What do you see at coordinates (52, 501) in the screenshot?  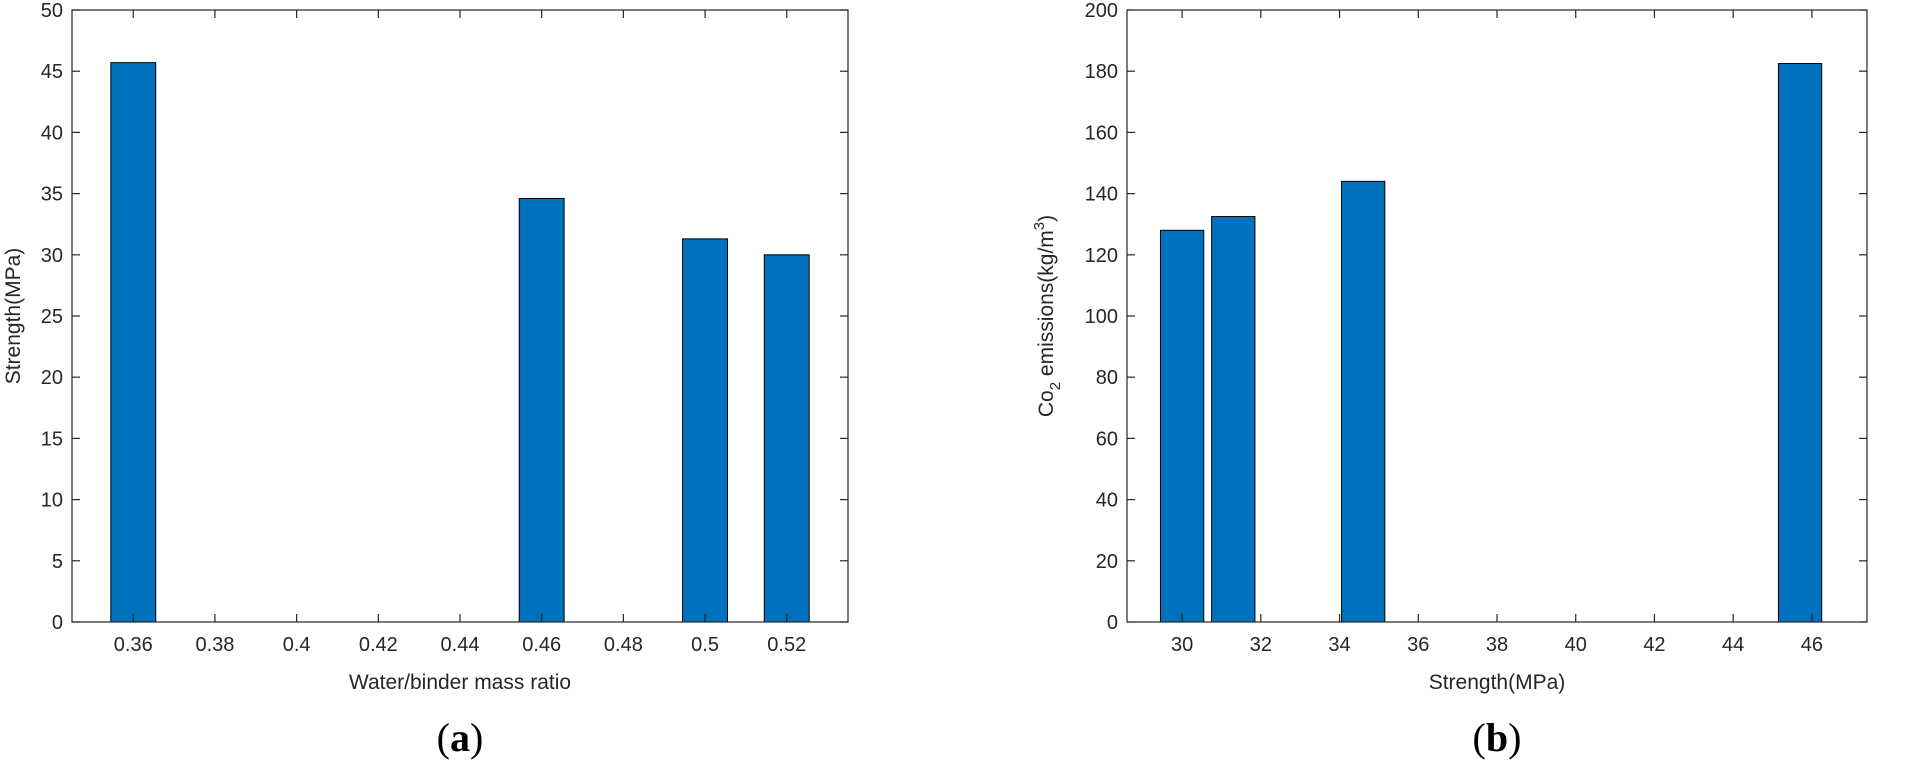 I see `chart-a-y-tick-label: 10` at bounding box center [52, 501].